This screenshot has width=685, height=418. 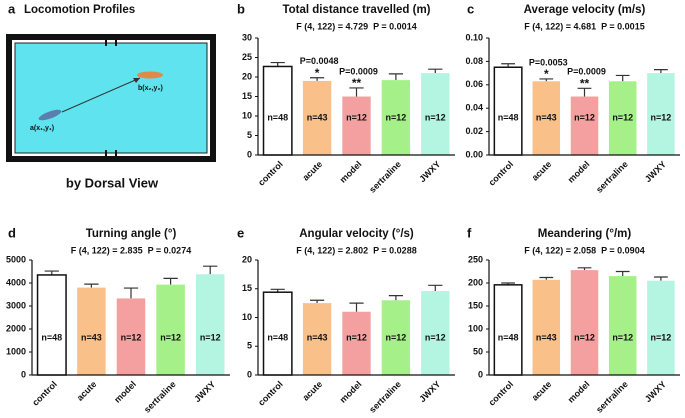 What do you see at coordinates (474, 131) in the screenshot?
I see `y-tick-label: 0.02` at bounding box center [474, 131].